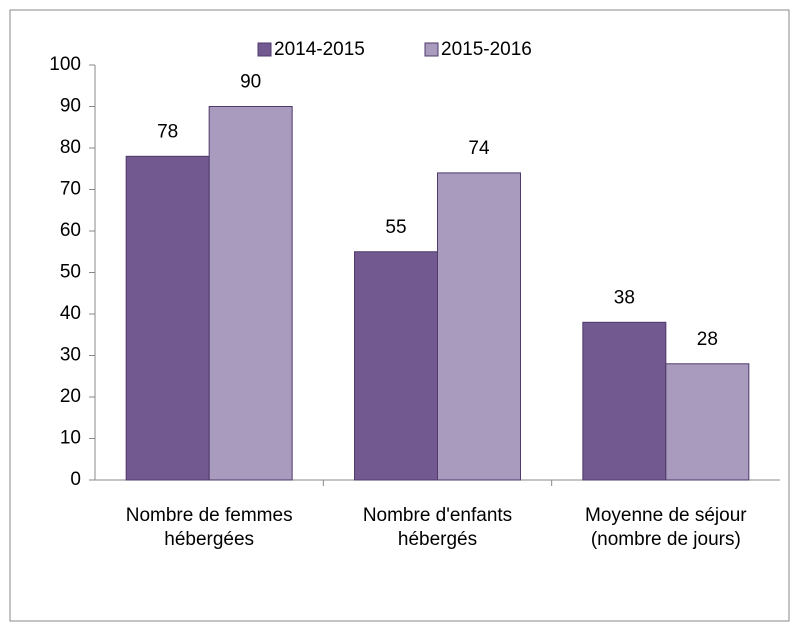 This screenshot has height=631, width=800. What do you see at coordinates (666, 527) in the screenshot?
I see `x-tick-label: Moyenne de séjour (nombre de jours)` at bounding box center [666, 527].